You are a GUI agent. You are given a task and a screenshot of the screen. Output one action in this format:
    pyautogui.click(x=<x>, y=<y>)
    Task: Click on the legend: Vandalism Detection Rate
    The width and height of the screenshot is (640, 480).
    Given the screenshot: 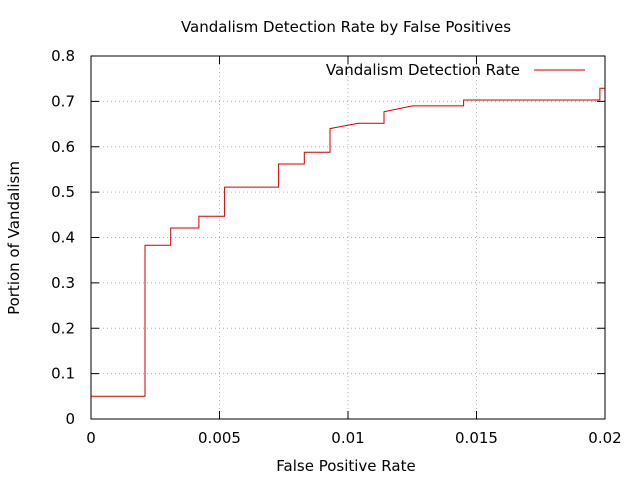 What is the action you would take?
    pyautogui.click(x=455, y=70)
    